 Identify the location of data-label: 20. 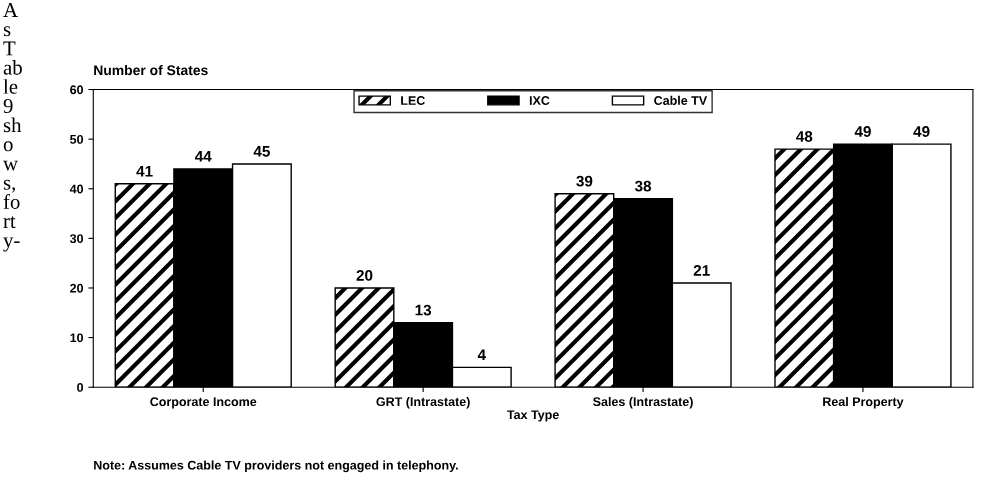
(364, 275).